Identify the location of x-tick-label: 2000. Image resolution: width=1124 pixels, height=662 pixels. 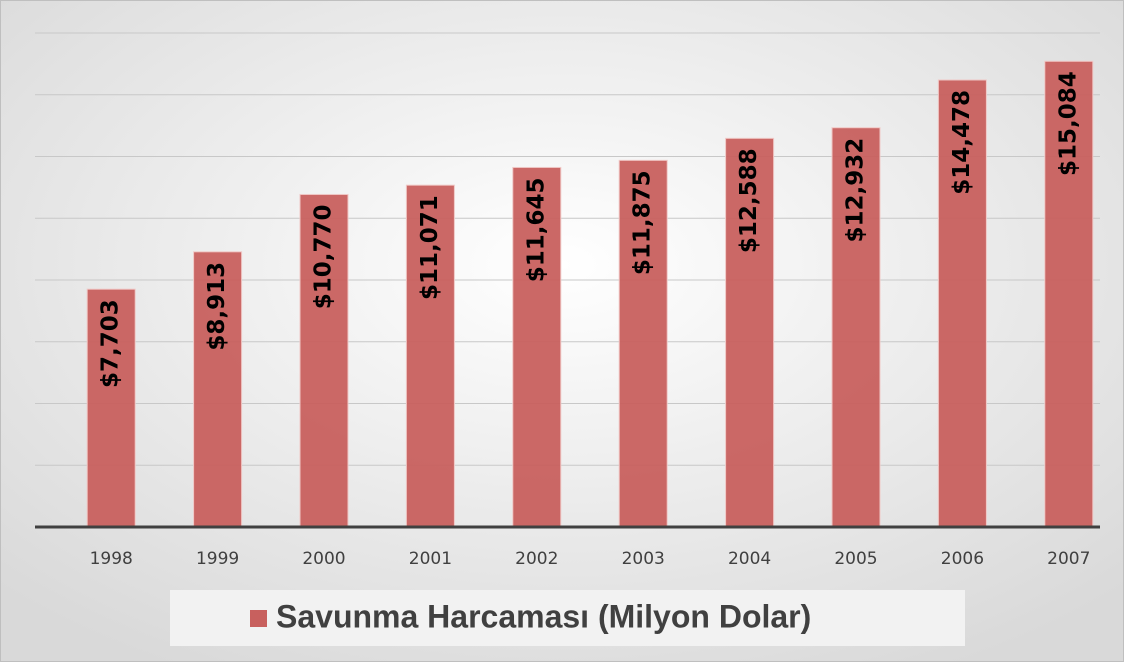
(323, 559).